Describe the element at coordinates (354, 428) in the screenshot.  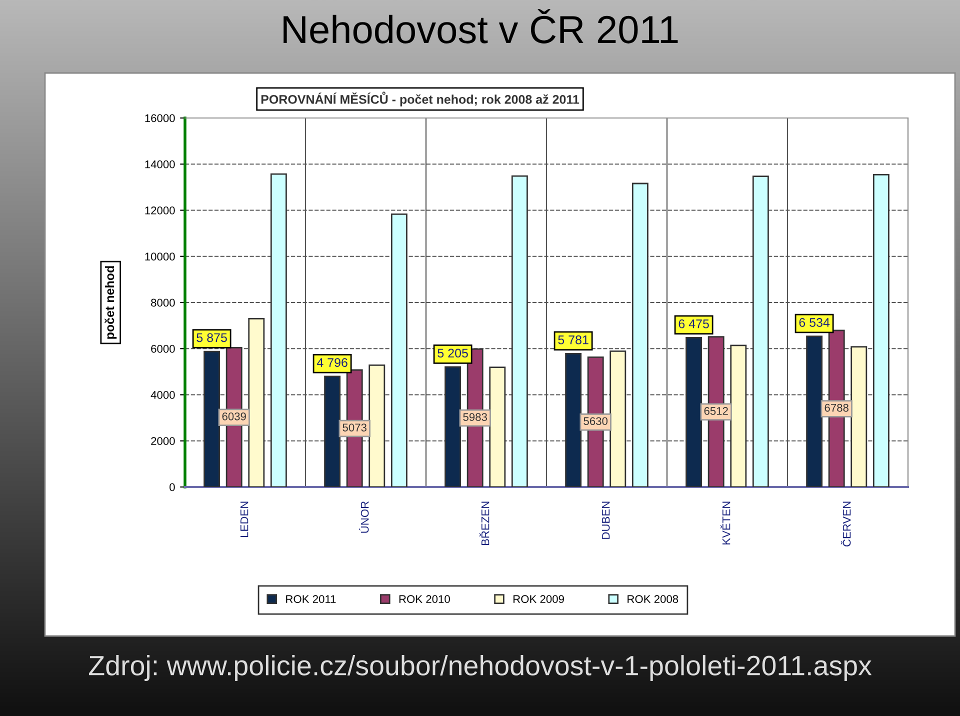
I see `data-label: 5073` at that location.